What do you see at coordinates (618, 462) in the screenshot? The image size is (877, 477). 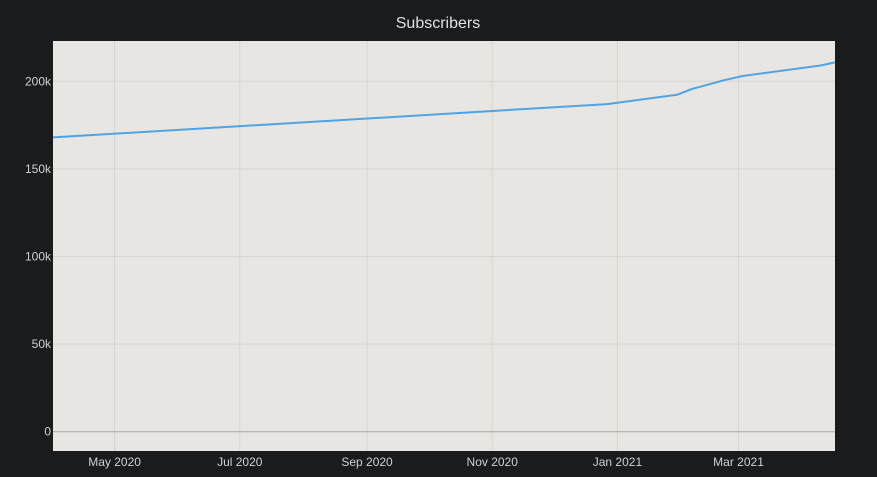 I see `x-tick-label: Jan 2021` at bounding box center [618, 462].